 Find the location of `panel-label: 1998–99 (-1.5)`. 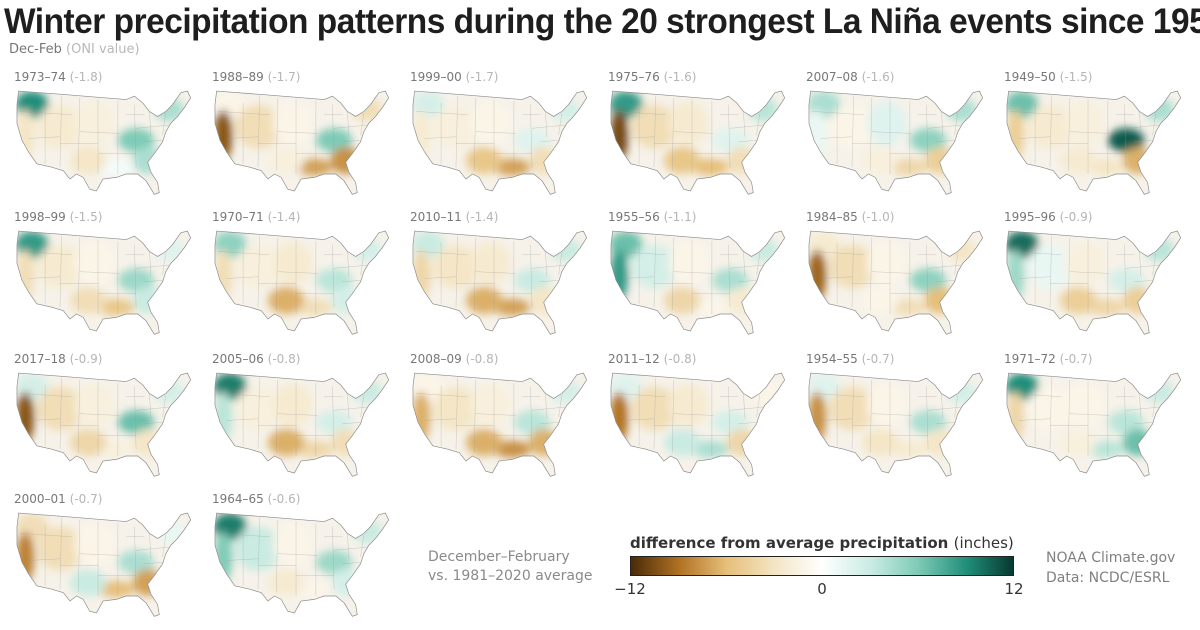

panel-label: 1998–99 (-1.5) is located at coordinates (58, 217).